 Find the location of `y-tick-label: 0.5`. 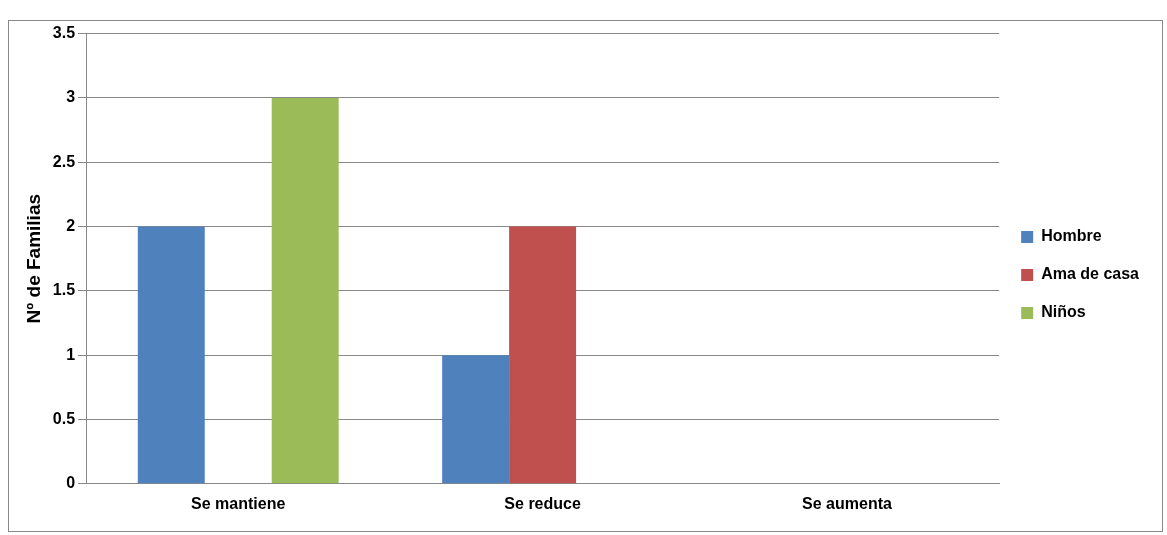

y-tick-label: 0.5 is located at coordinates (64, 418).